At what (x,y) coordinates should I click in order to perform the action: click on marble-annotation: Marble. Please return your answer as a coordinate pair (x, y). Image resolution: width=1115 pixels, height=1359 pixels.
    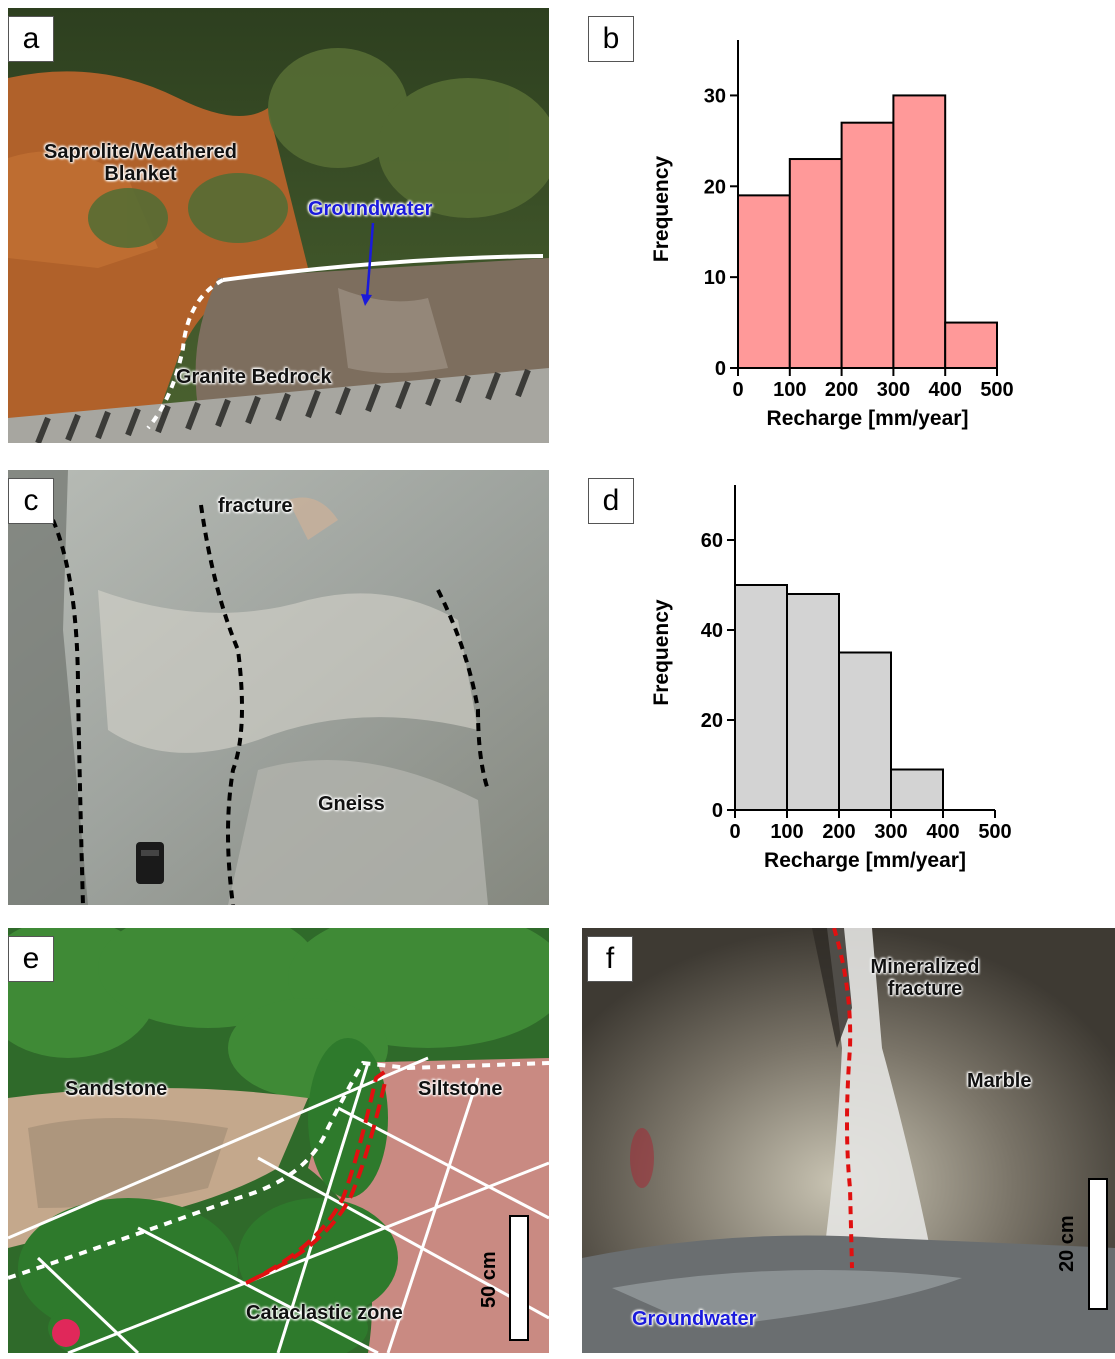
    Looking at the image, I should click on (999, 1081).